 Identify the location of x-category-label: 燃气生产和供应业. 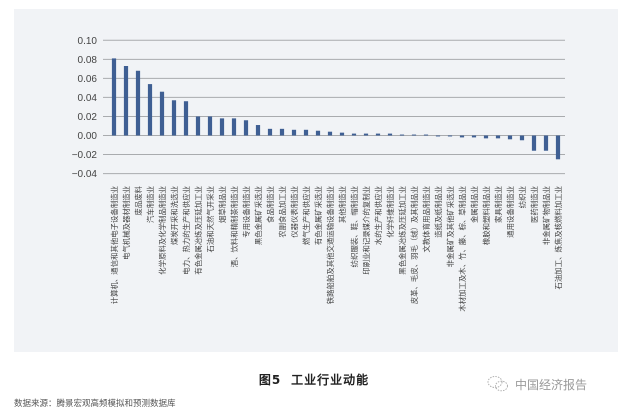
(306, 215).